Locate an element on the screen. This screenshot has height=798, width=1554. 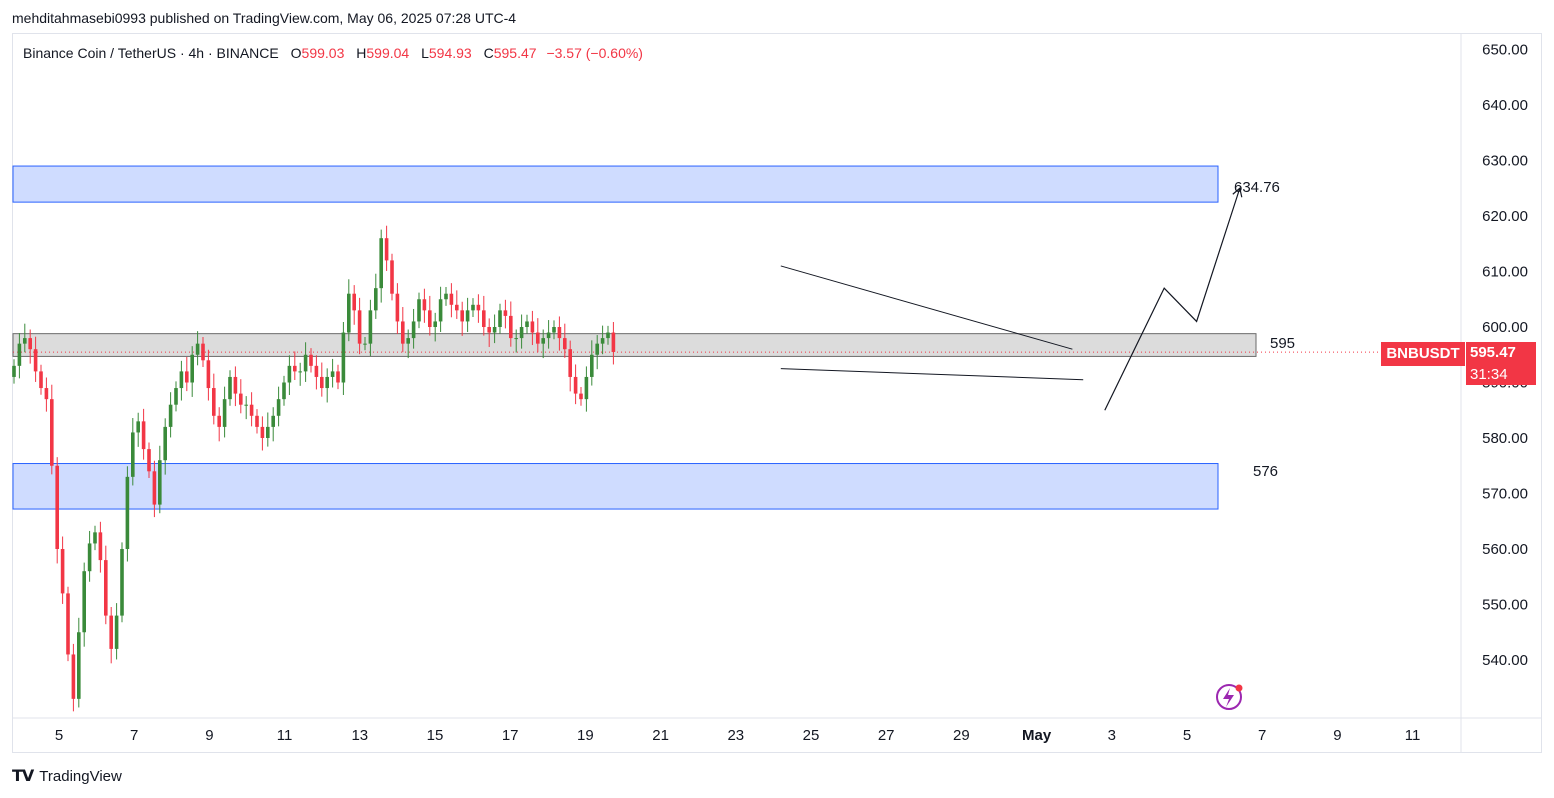
triangle-upper-line is located at coordinates (926, 307).